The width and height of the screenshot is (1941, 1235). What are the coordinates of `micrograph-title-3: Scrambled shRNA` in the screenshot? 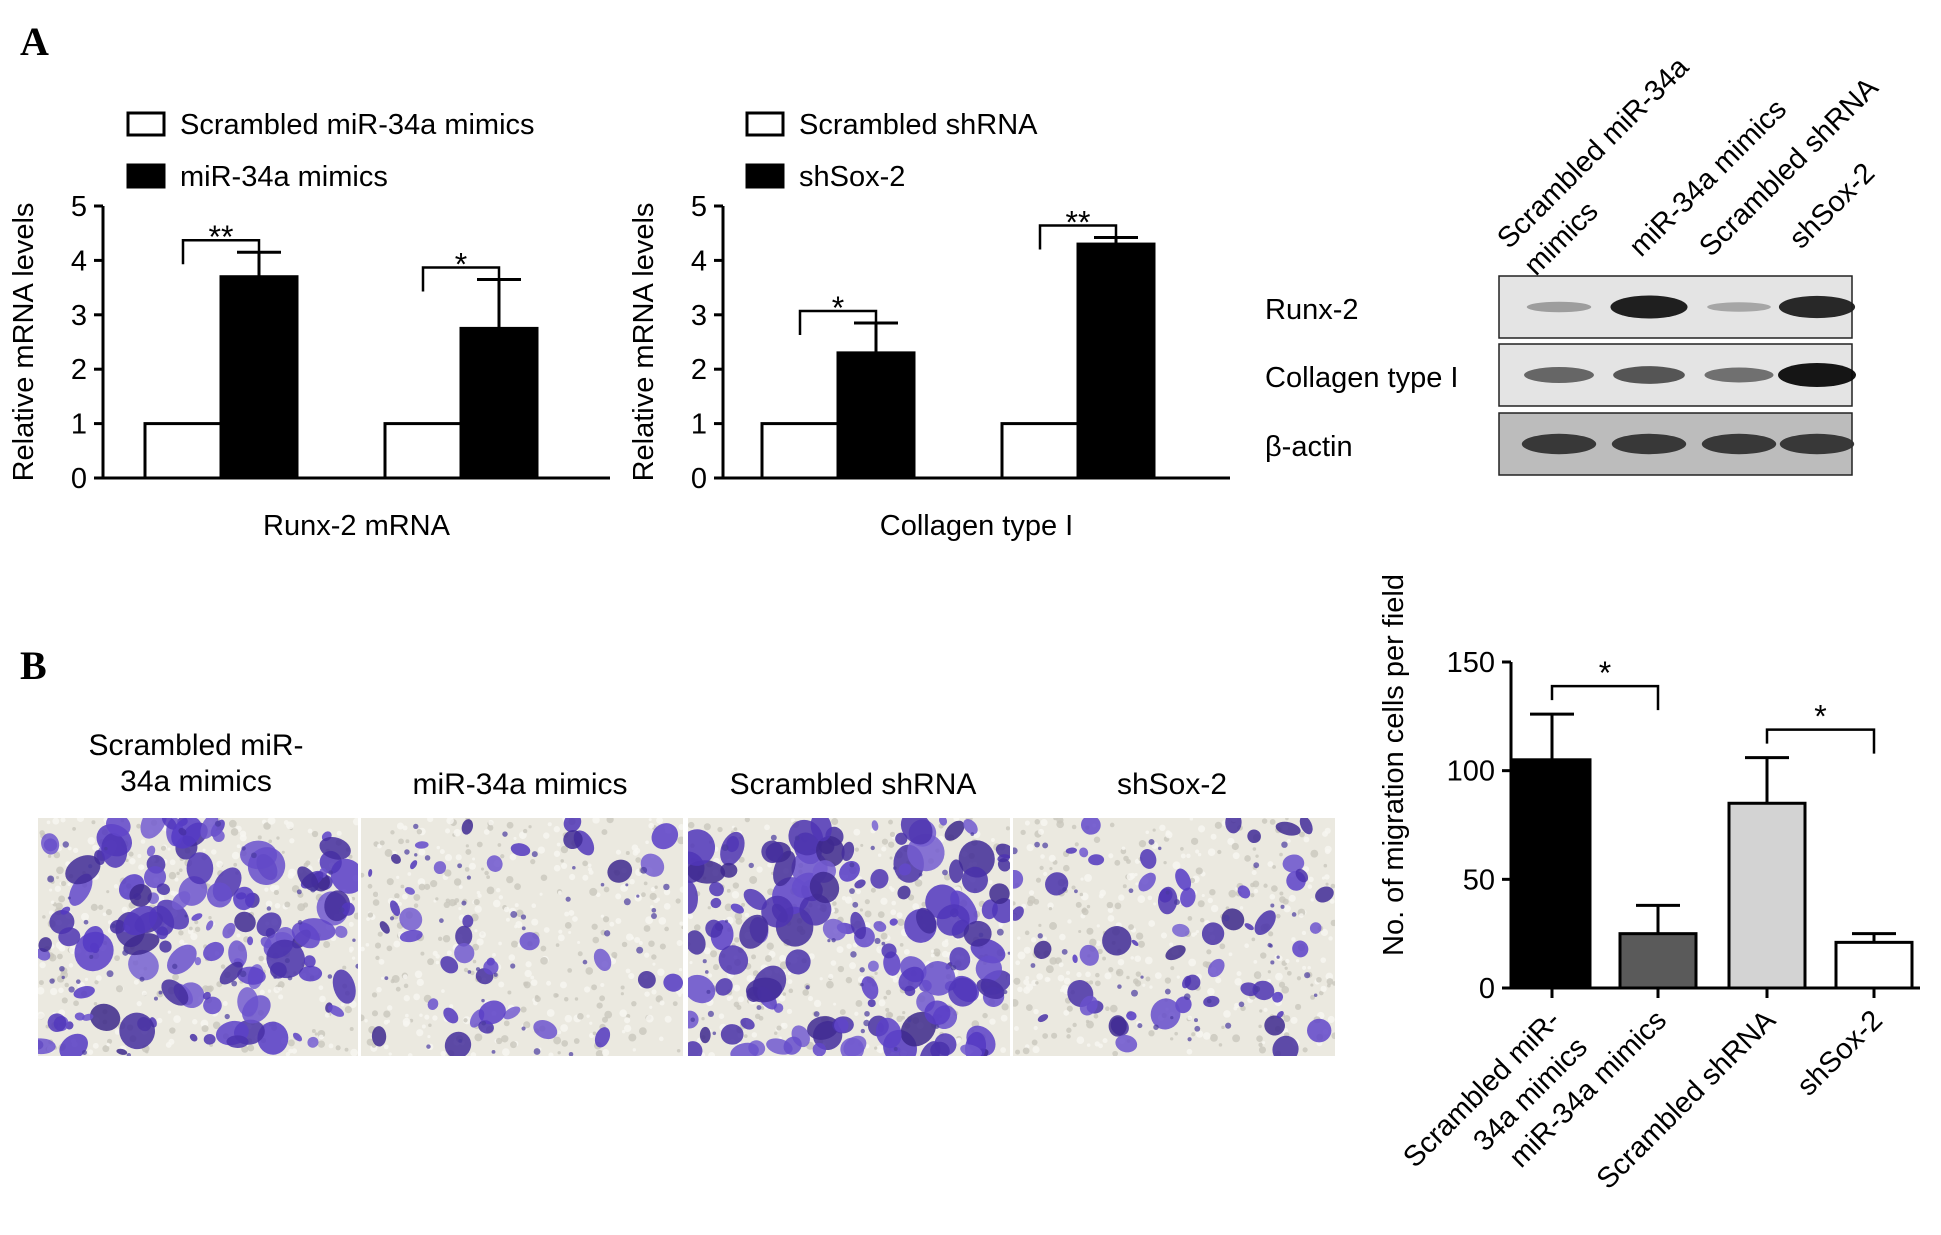 It's located at (853, 784).